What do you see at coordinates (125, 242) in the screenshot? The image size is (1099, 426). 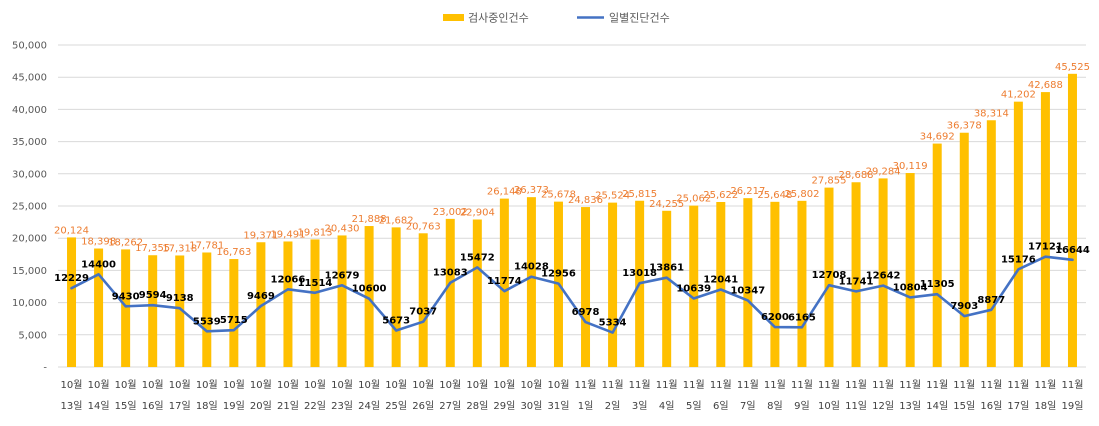 I see `bar-data-label: 18,262` at bounding box center [125, 242].